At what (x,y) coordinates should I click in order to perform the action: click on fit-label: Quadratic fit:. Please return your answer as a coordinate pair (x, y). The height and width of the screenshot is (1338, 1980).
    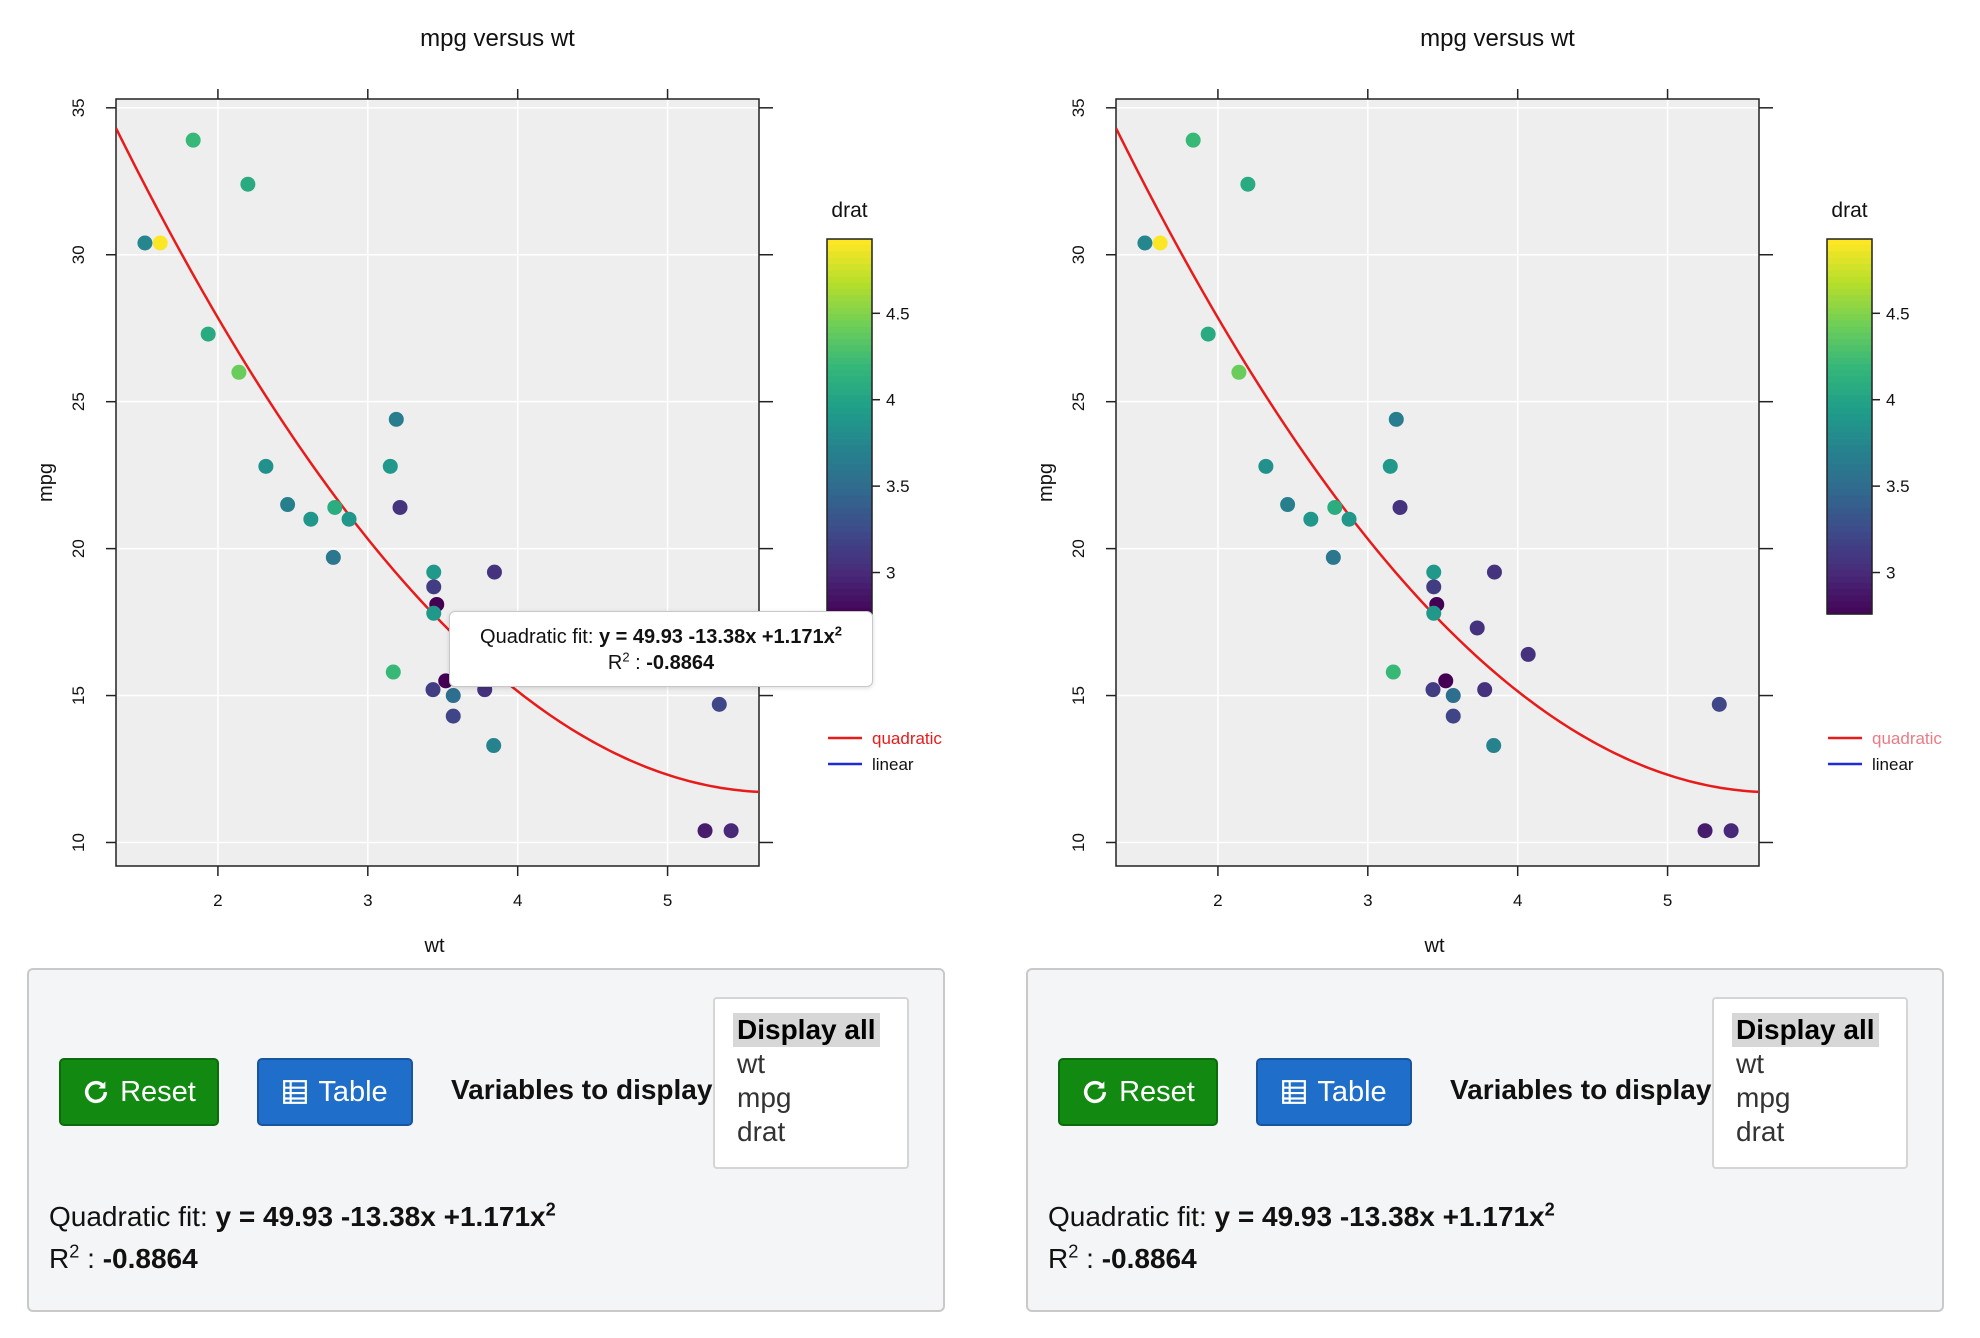
    Looking at the image, I should click on (128, 1216).